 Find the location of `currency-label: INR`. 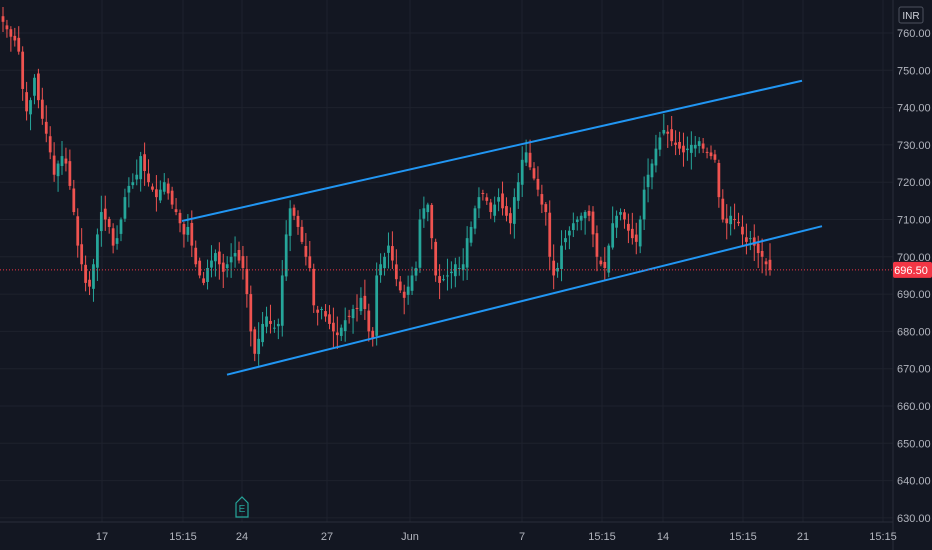

currency-label: INR is located at coordinates (910, 16).